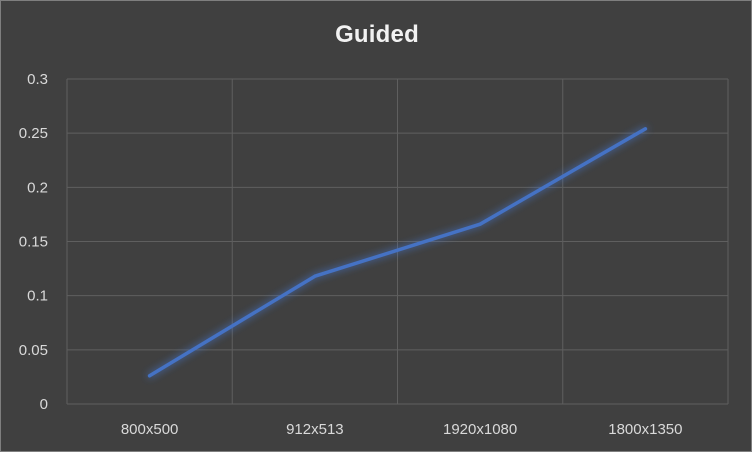 The height and width of the screenshot is (454, 754). What do you see at coordinates (33, 350) in the screenshot?
I see `y-tick-label: 0.05` at bounding box center [33, 350].